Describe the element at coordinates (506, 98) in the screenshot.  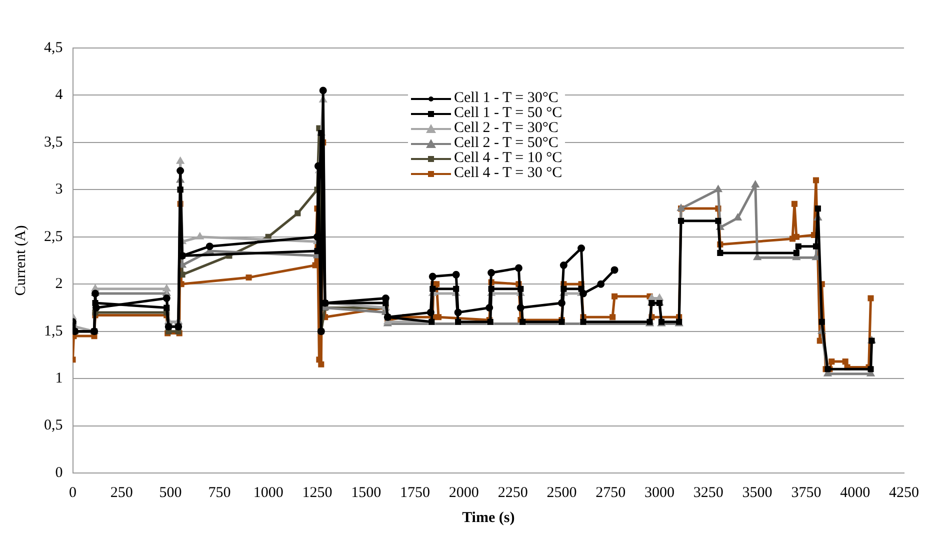
I see `legend-label: Cell 1 - T = 30°C` at that location.